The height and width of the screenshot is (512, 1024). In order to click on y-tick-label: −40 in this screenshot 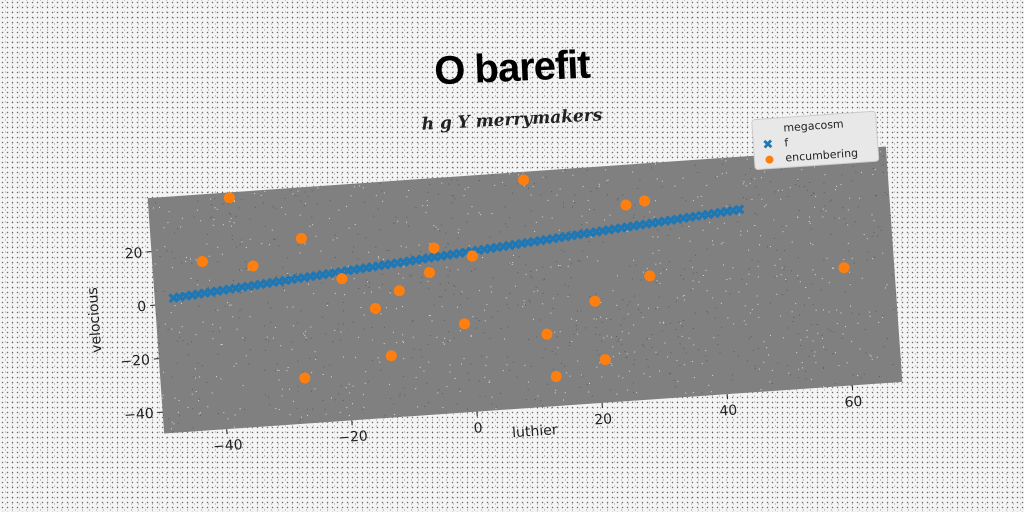, I will do `click(139, 415)`.